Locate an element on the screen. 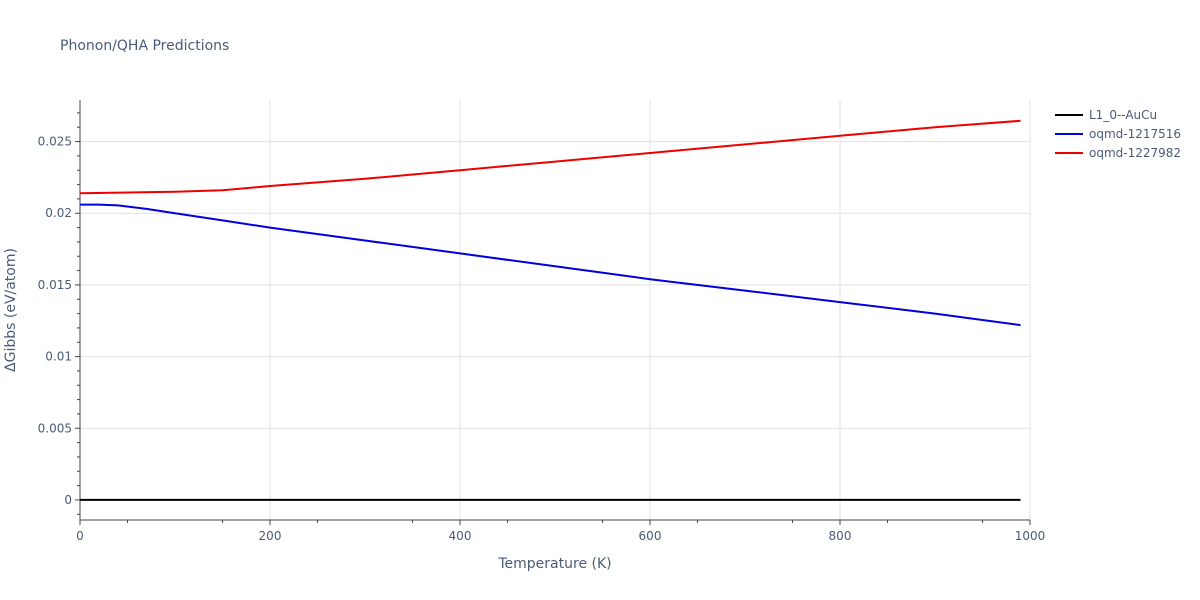  x-tick-label: 0 is located at coordinates (80, 536).